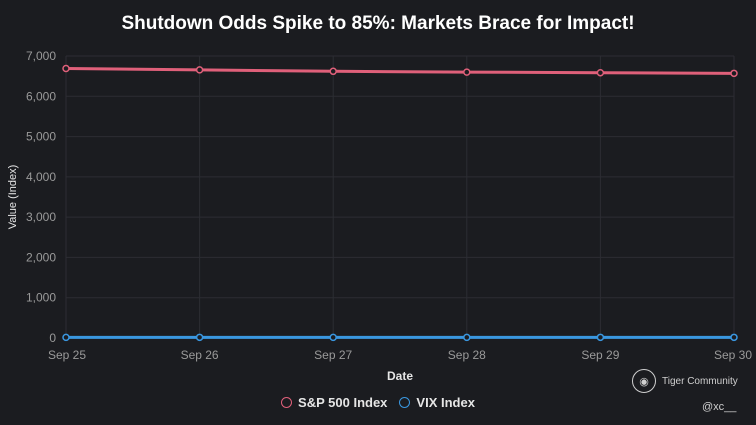 The width and height of the screenshot is (756, 425). What do you see at coordinates (41, 298) in the screenshot?
I see `y-tick-label: 1,000` at bounding box center [41, 298].